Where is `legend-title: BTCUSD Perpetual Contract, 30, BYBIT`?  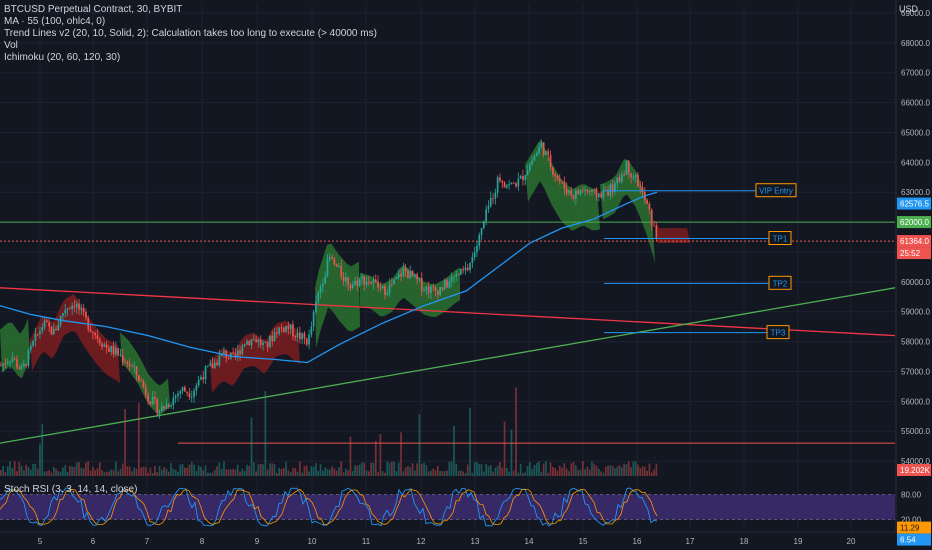
legend-title: BTCUSD Perpetual Contract, 30, BYBIT is located at coordinates (93, 9).